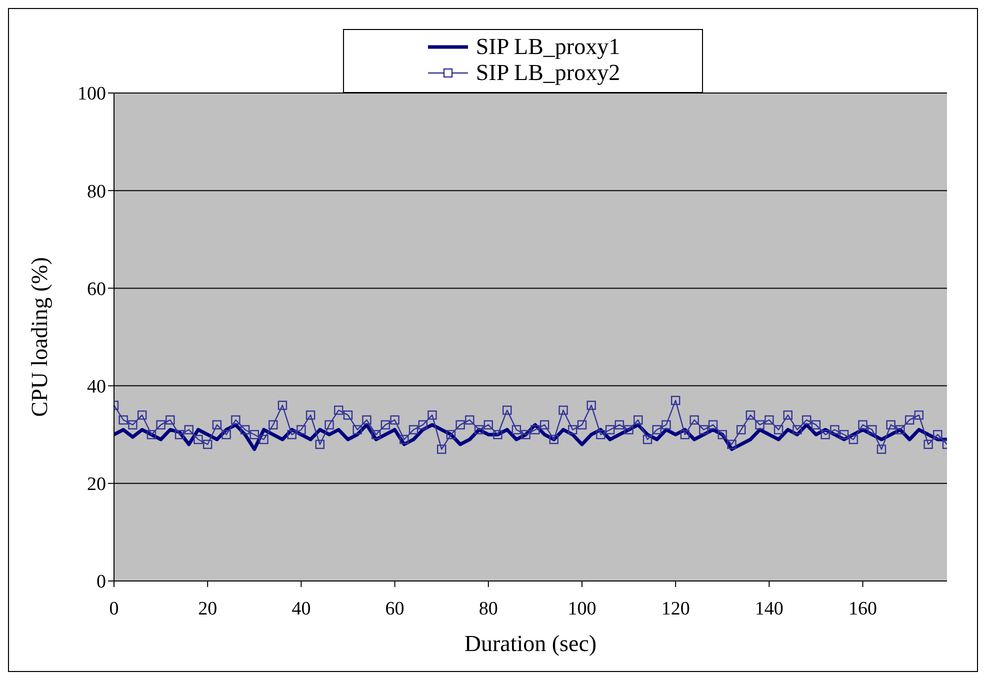 The width and height of the screenshot is (986, 680). I want to click on y-tick-label: 20, so click(96, 485).